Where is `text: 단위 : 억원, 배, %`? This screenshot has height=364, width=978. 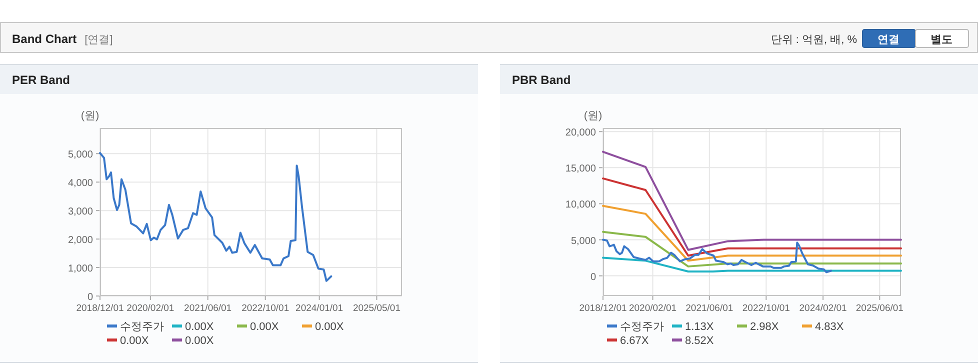 text: 단위 : 억원, 배, % is located at coordinates (814, 40).